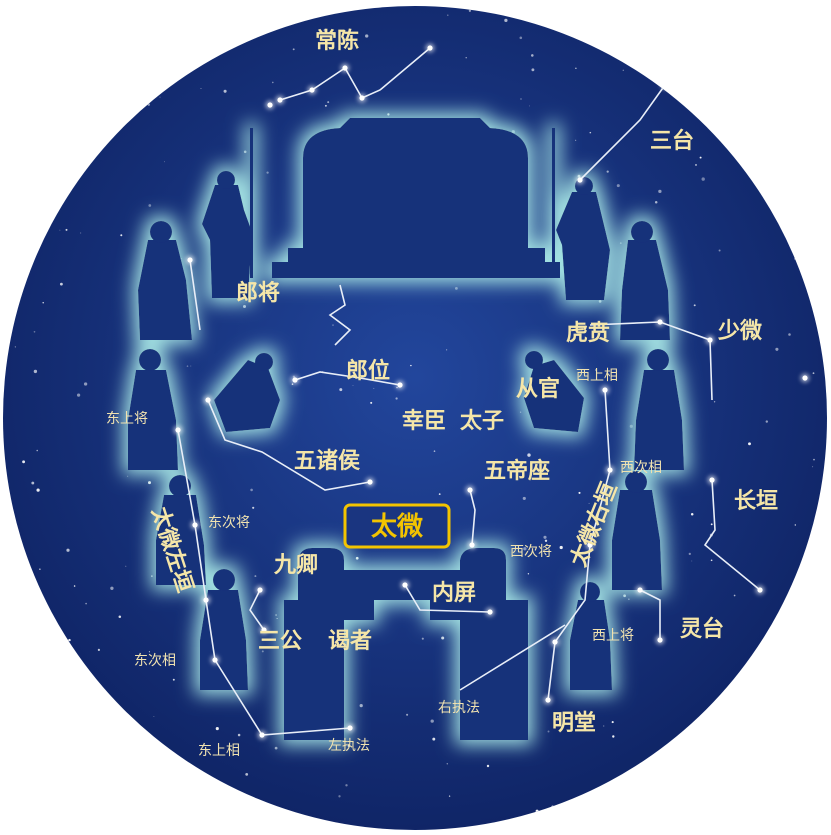  What do you see at coordinates (459, 708) in the screenshot?
I see `label-youzhifa: 右执法` at bounding box center [459, 708].